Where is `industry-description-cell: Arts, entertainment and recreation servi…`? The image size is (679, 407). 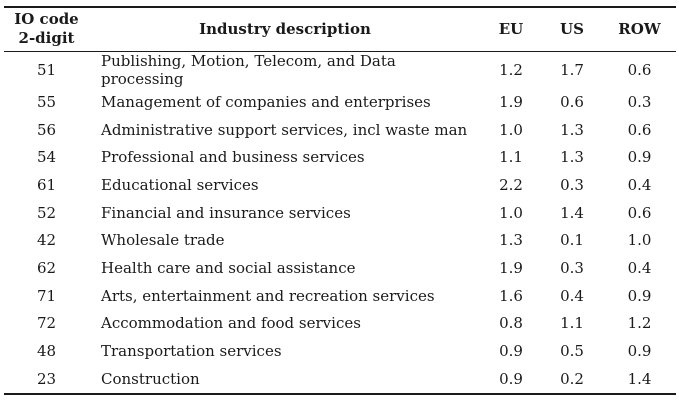 industry-description-cell: Arts, entertainment and recreation servi… is located at coordinates (268, 295).